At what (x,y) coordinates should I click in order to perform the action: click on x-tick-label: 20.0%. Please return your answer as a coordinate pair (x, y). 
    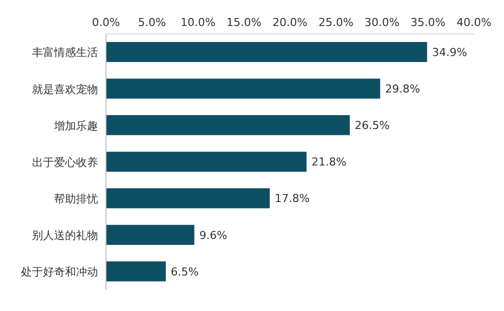
    Looking at the image, I should click on (290, 22).